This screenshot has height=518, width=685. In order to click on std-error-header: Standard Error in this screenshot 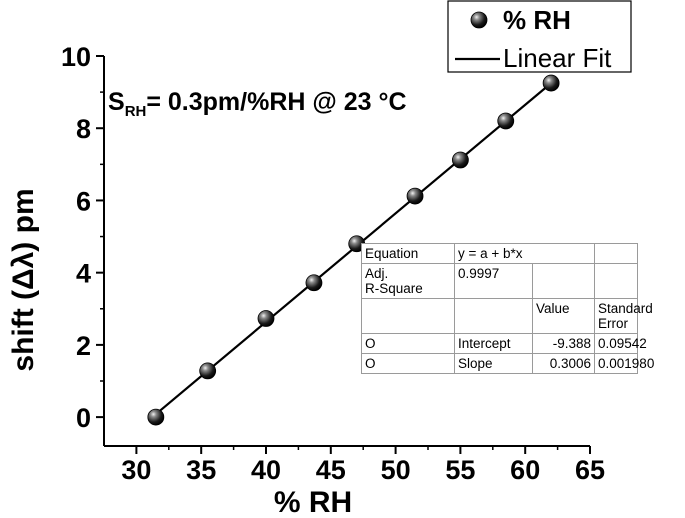, I will do `click(623, 316)`.